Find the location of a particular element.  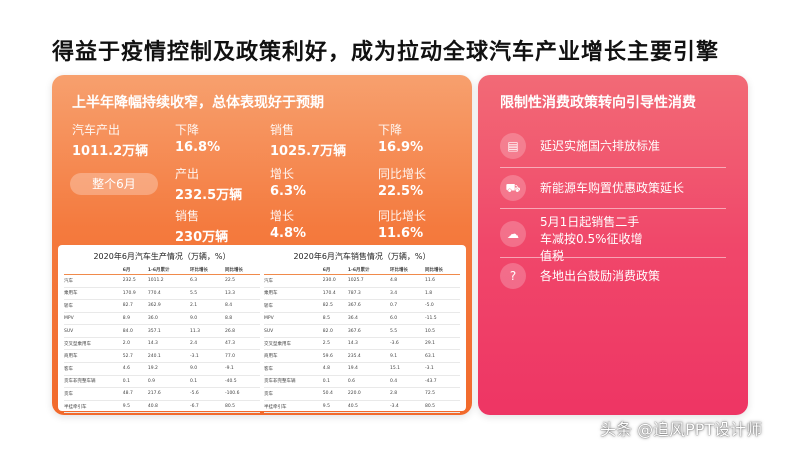

table-cell: 8.9 is located at coordinates (135, 319).